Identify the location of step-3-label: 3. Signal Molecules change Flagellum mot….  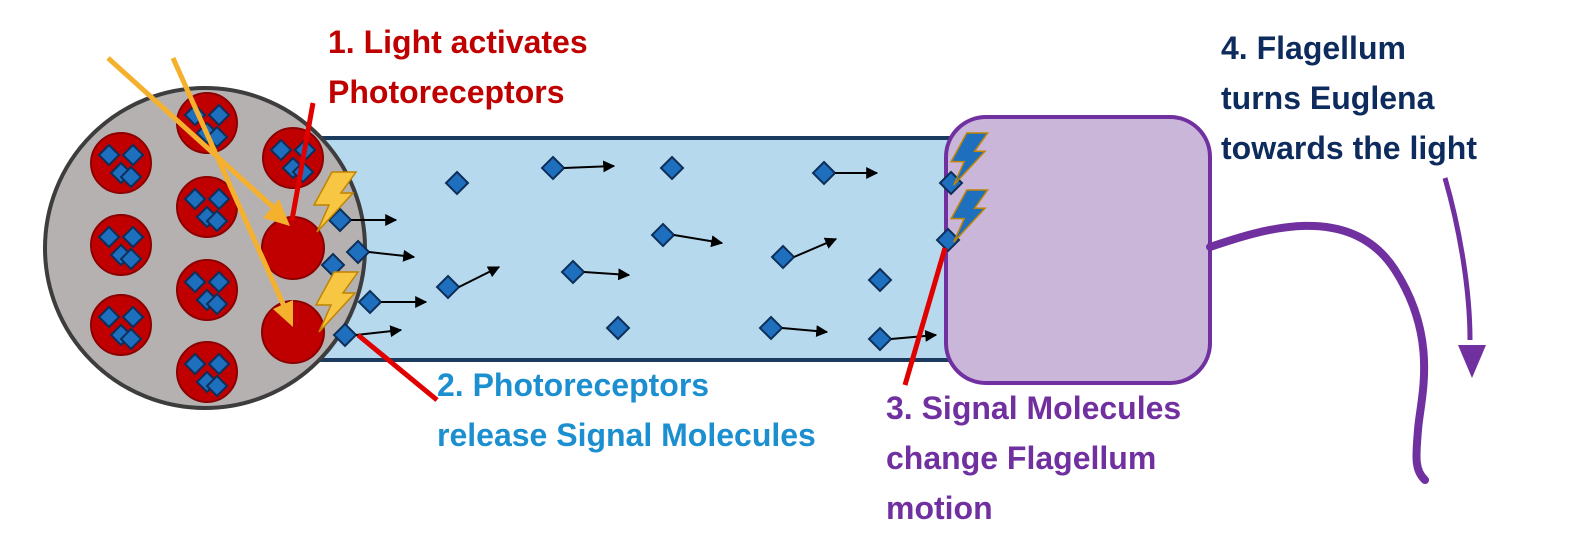
(1033, 458).